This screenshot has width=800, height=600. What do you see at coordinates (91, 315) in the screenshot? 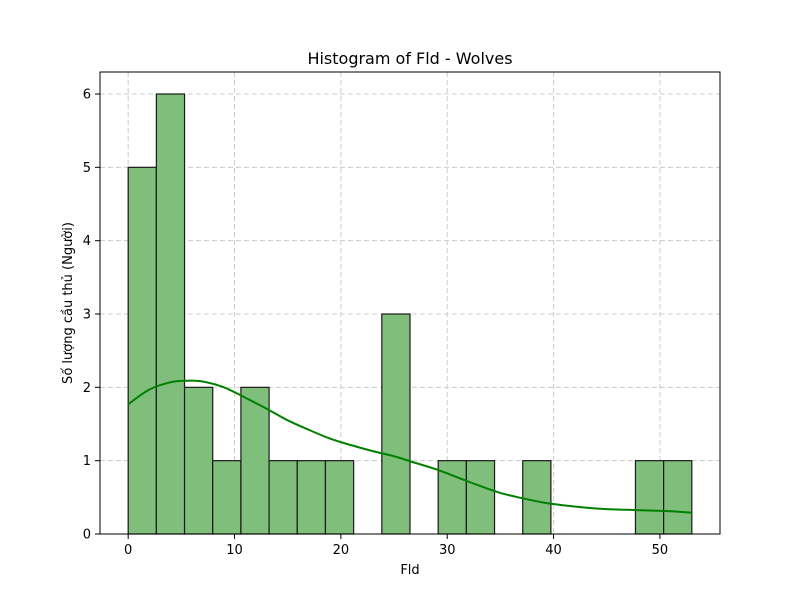
I see `y-axis-ticks: 0 1 2 3 4 5 6` at bounding box center [91, 315].